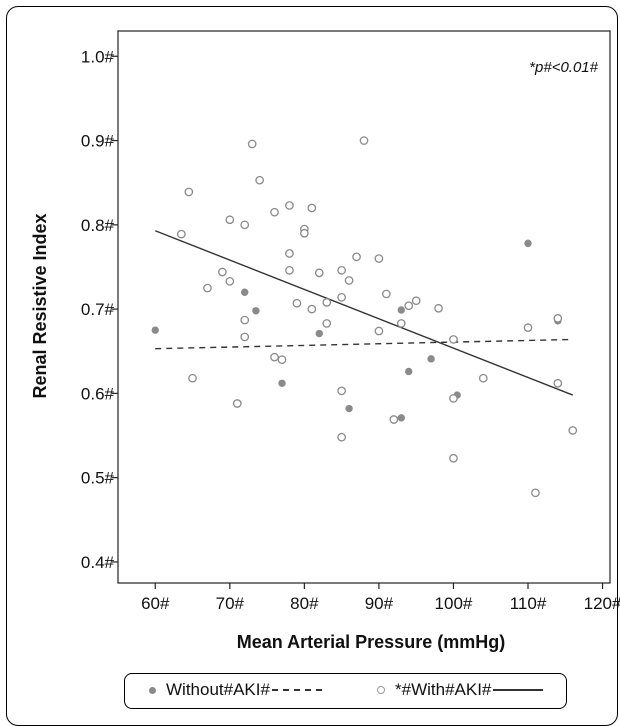 Image resolution: width=620 pixels, height=726 pixels. What do you see at coordinates (528, 603) in the screenshot?
I see `x-tick-label: 110#` at bounding box center [528, 603].